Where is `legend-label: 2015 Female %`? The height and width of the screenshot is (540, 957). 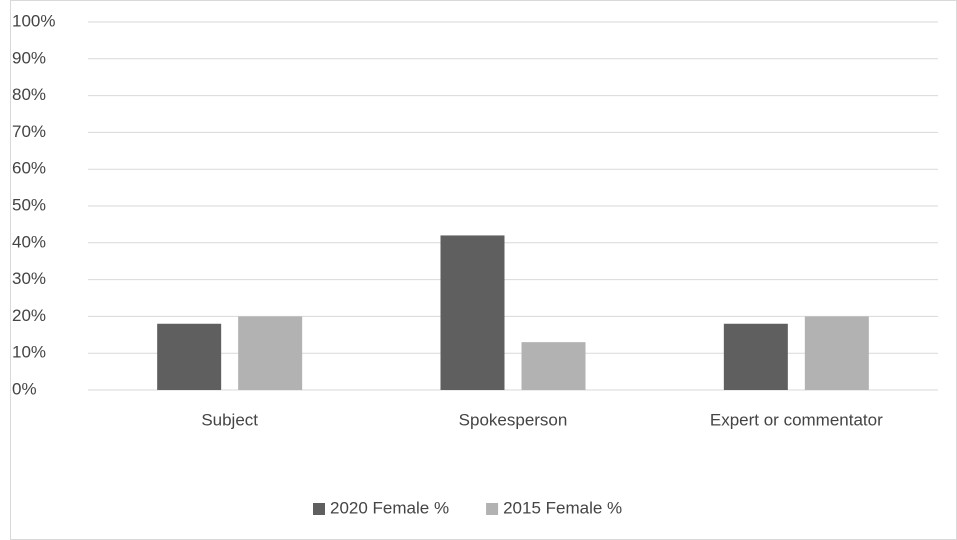
legend-label: 2015 Female % is located at coordinates (562, 507).